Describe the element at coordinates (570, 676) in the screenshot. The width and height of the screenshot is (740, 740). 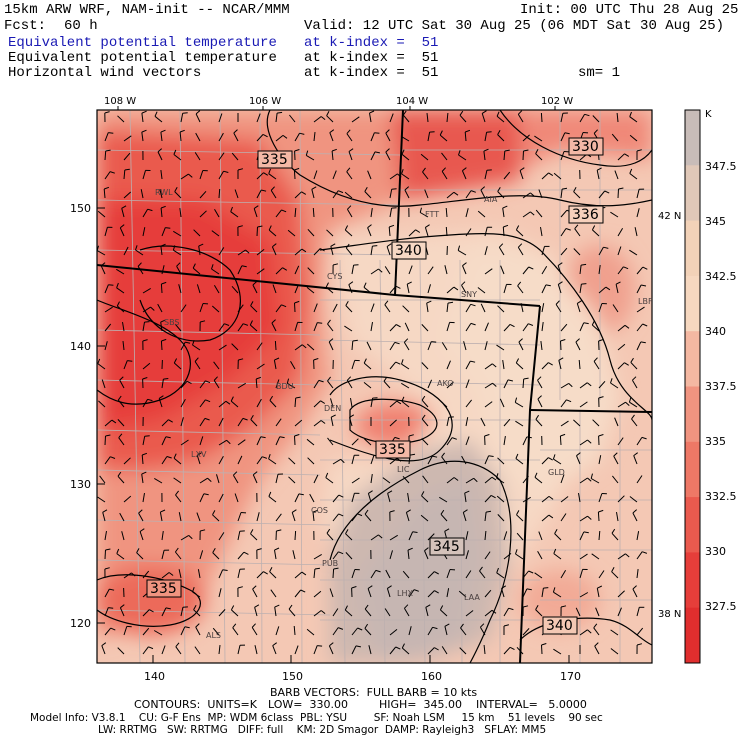
I see `x-tick-170: 170` at that location.